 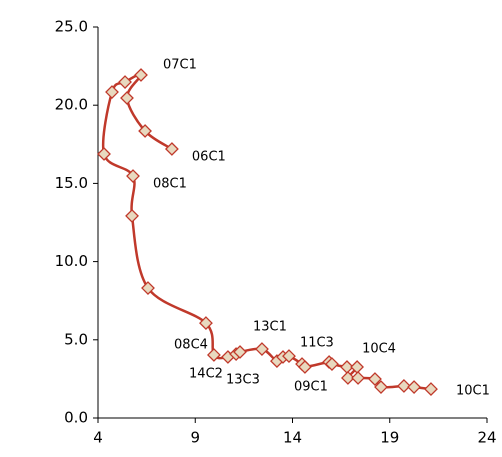 I want to click on point-label: 09C1, so click(x=311, y=387).